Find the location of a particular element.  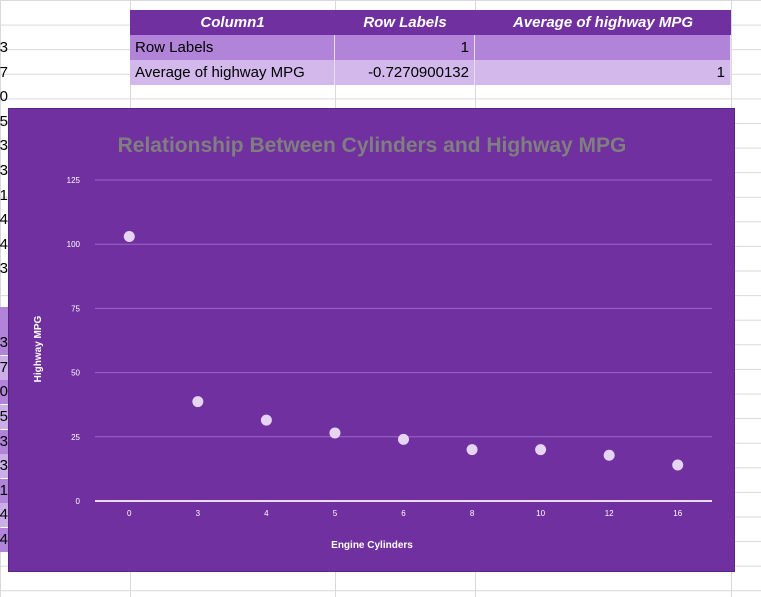

pivot-header-cell: Average of highway MPG is located at coordinates (603, 22).